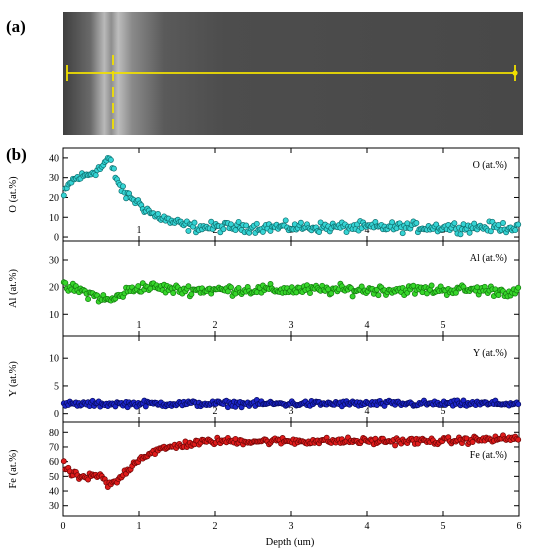 This screenshot has width=550, height=550. I want to click on y-axis-title: Fe (at.%), so click(13, 469).